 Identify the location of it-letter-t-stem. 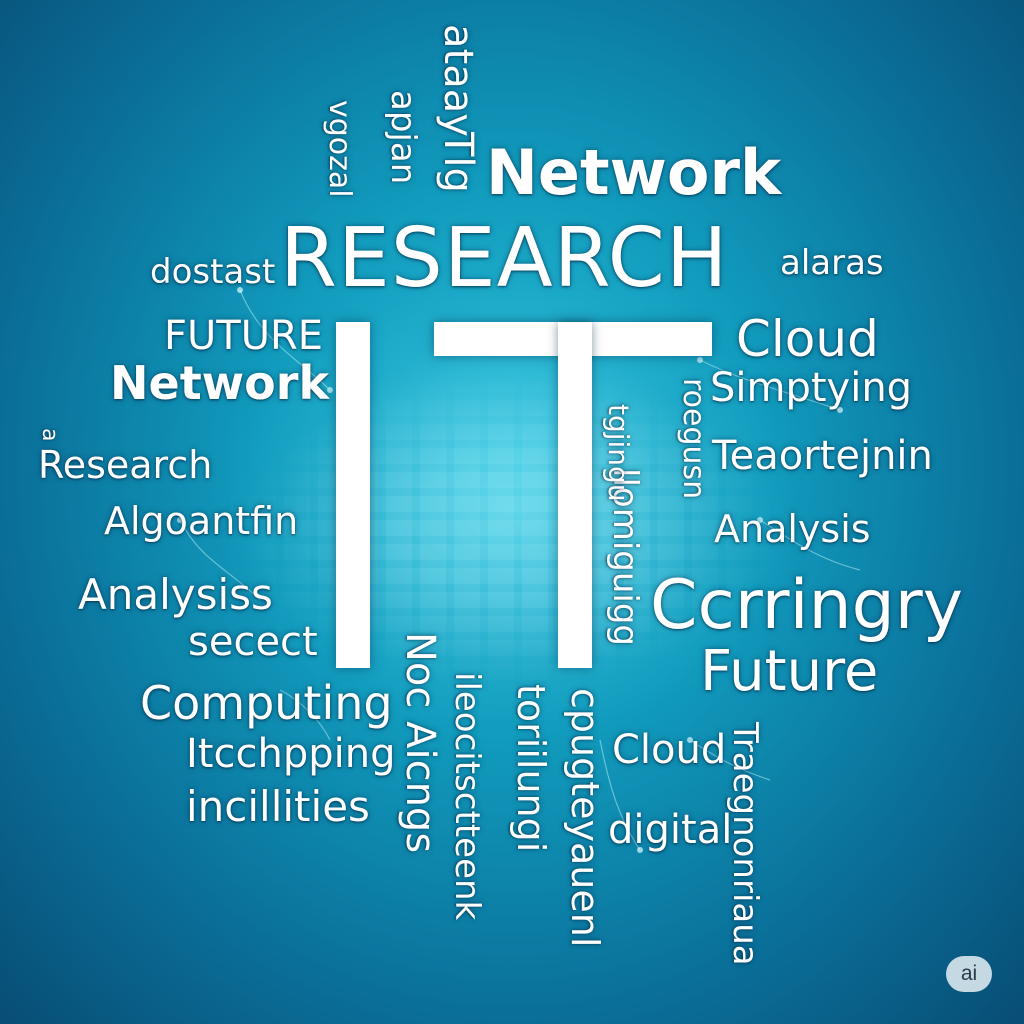
(575, 495).